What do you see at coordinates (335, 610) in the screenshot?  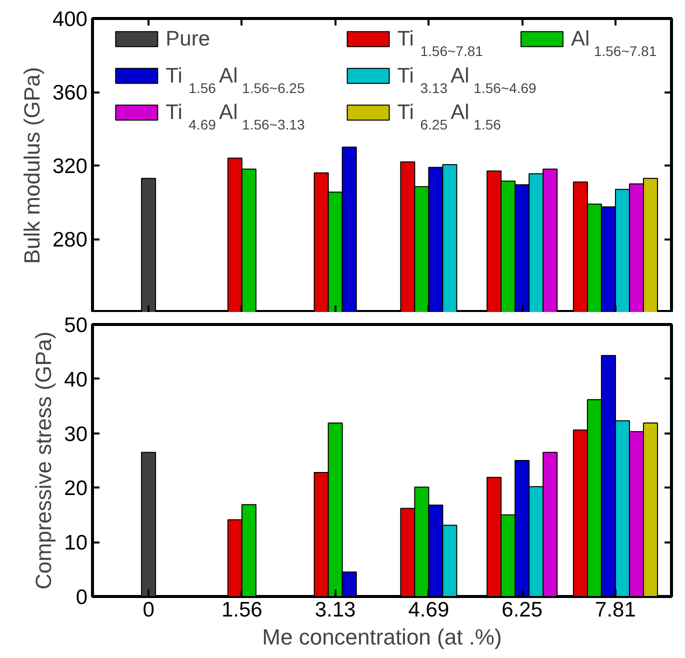 I see `x-tick-label: 3.13` at bounding box center [335, 610].